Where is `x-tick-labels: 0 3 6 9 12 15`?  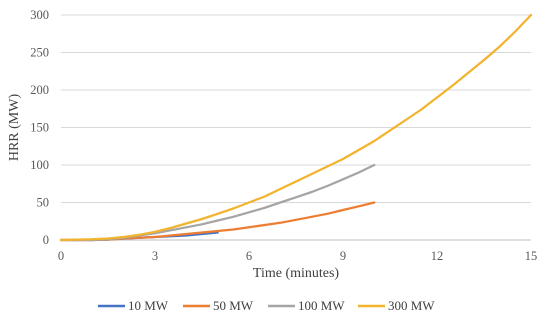
x-tick-labels: 0 3 6 9 12 15 is located at coordinates (297, 256).